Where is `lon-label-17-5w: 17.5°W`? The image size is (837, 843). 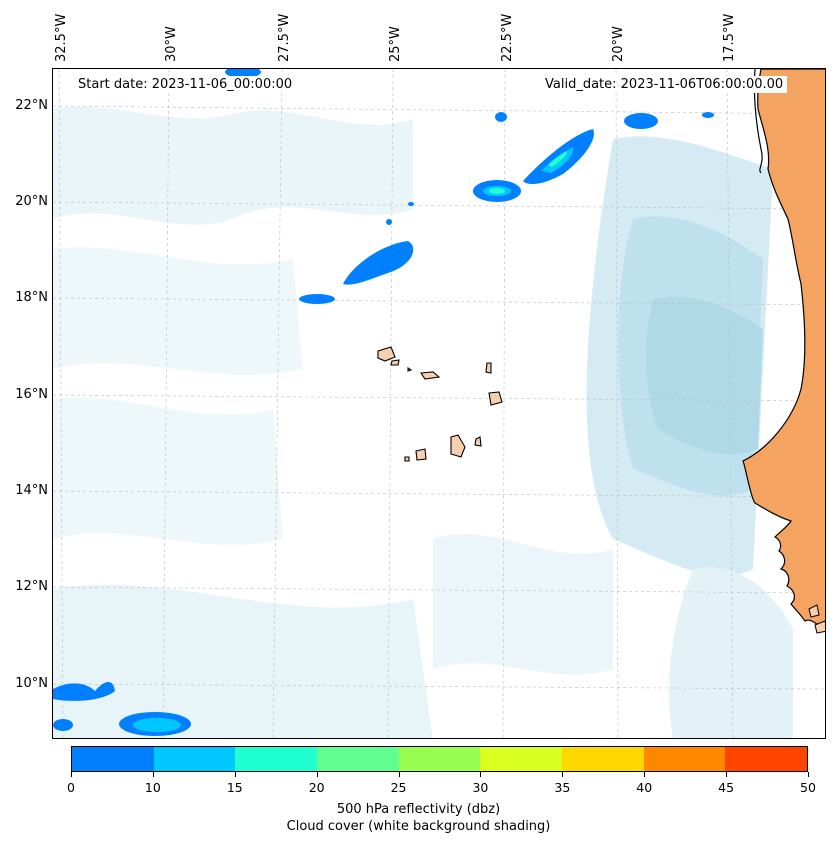 lon-label-17-5w: 17.5°W is located at coordinates (729, 37).